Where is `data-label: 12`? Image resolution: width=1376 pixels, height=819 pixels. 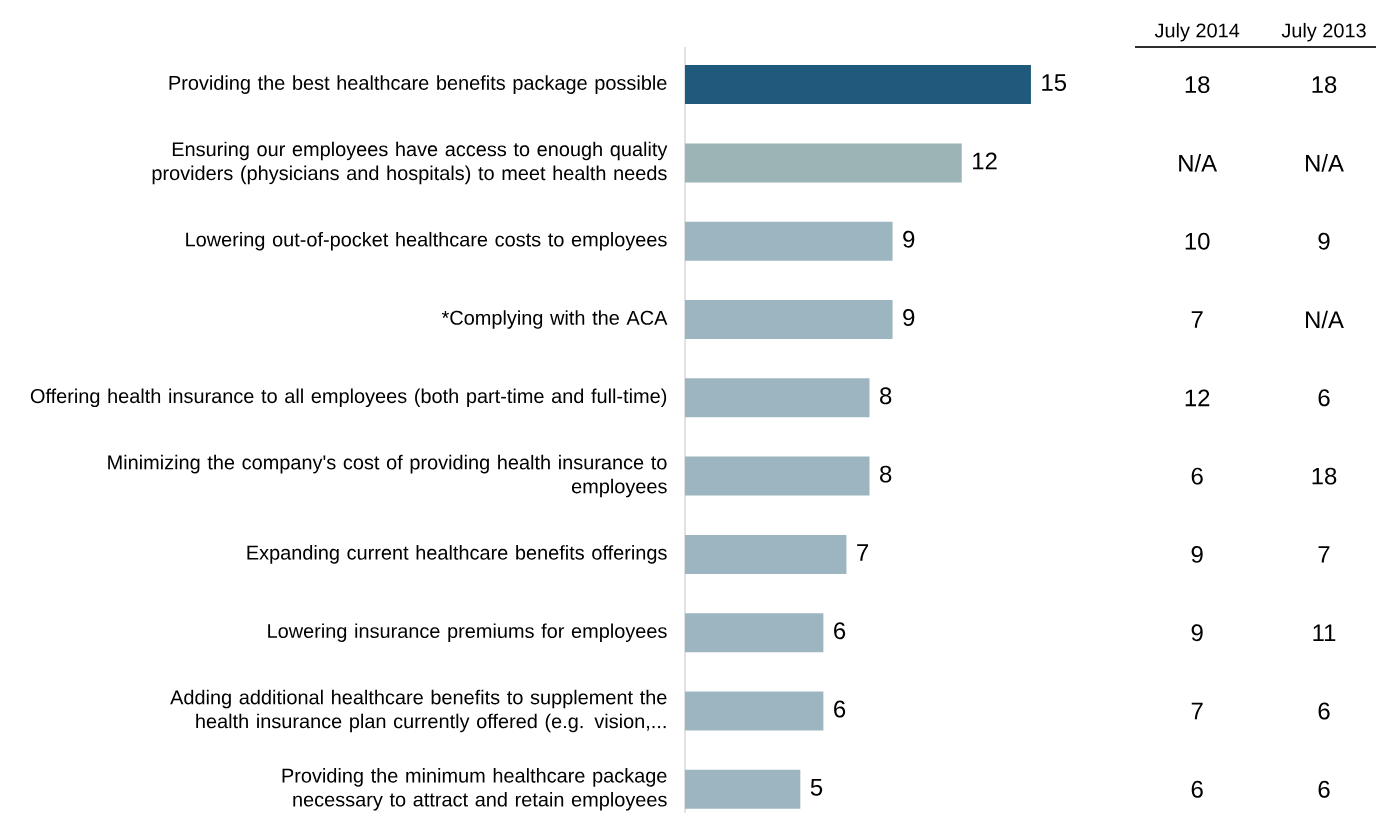 data-label: 12 is located at coordinates (985, 161).